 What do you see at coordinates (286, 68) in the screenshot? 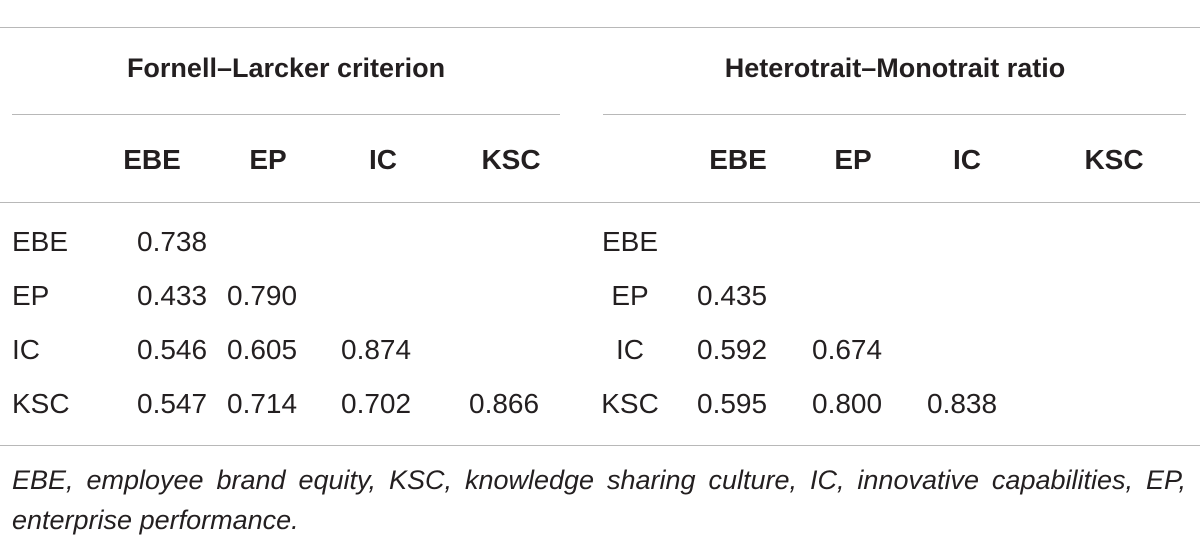
I see `group-title: Fornell–Larcker criterion` at bounding box center [286, 68].